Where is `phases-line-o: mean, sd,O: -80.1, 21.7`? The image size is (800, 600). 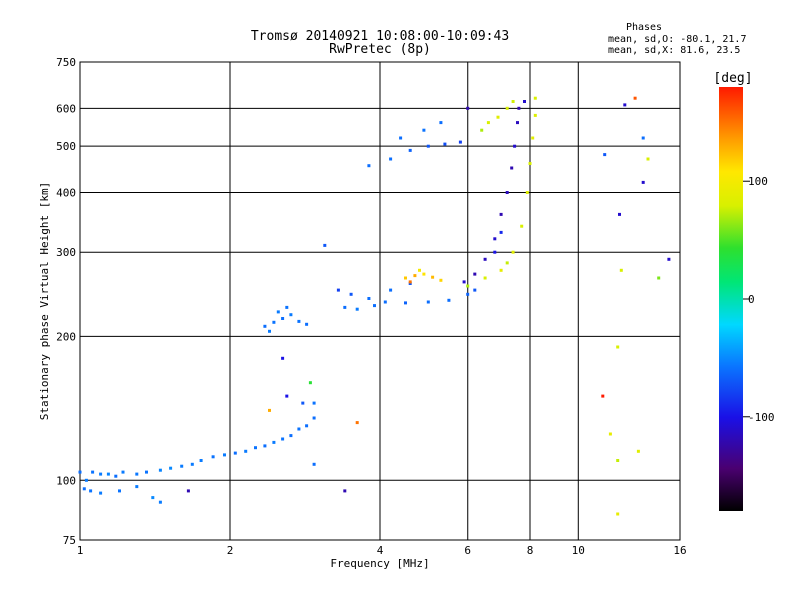
phases-line-o: mean, sd,O: -80.1, 21.7 is located at coordinates (677, 39).